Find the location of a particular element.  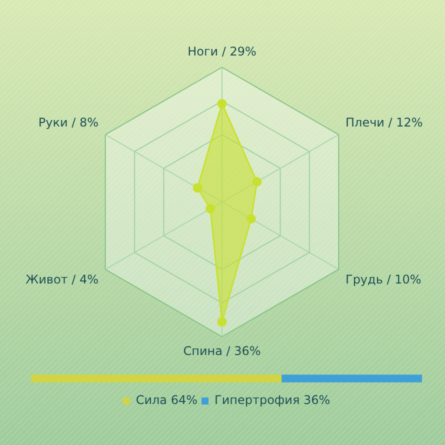

spoke-label: Ноги / 29% is located at coordinates (222, 51).